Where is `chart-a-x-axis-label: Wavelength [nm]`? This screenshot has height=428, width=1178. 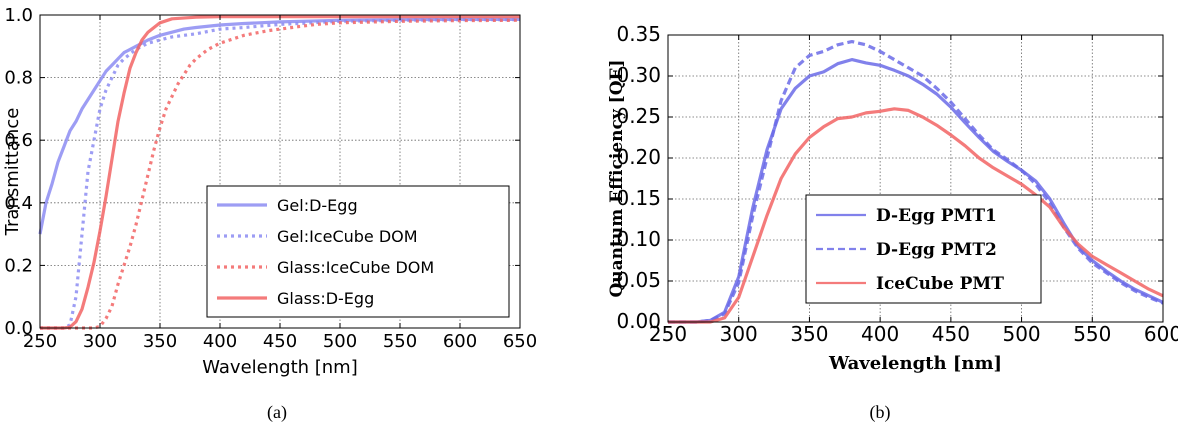 chart-a-x-axis-label: Wavelength [nm] is located at coordinates (280, 367).